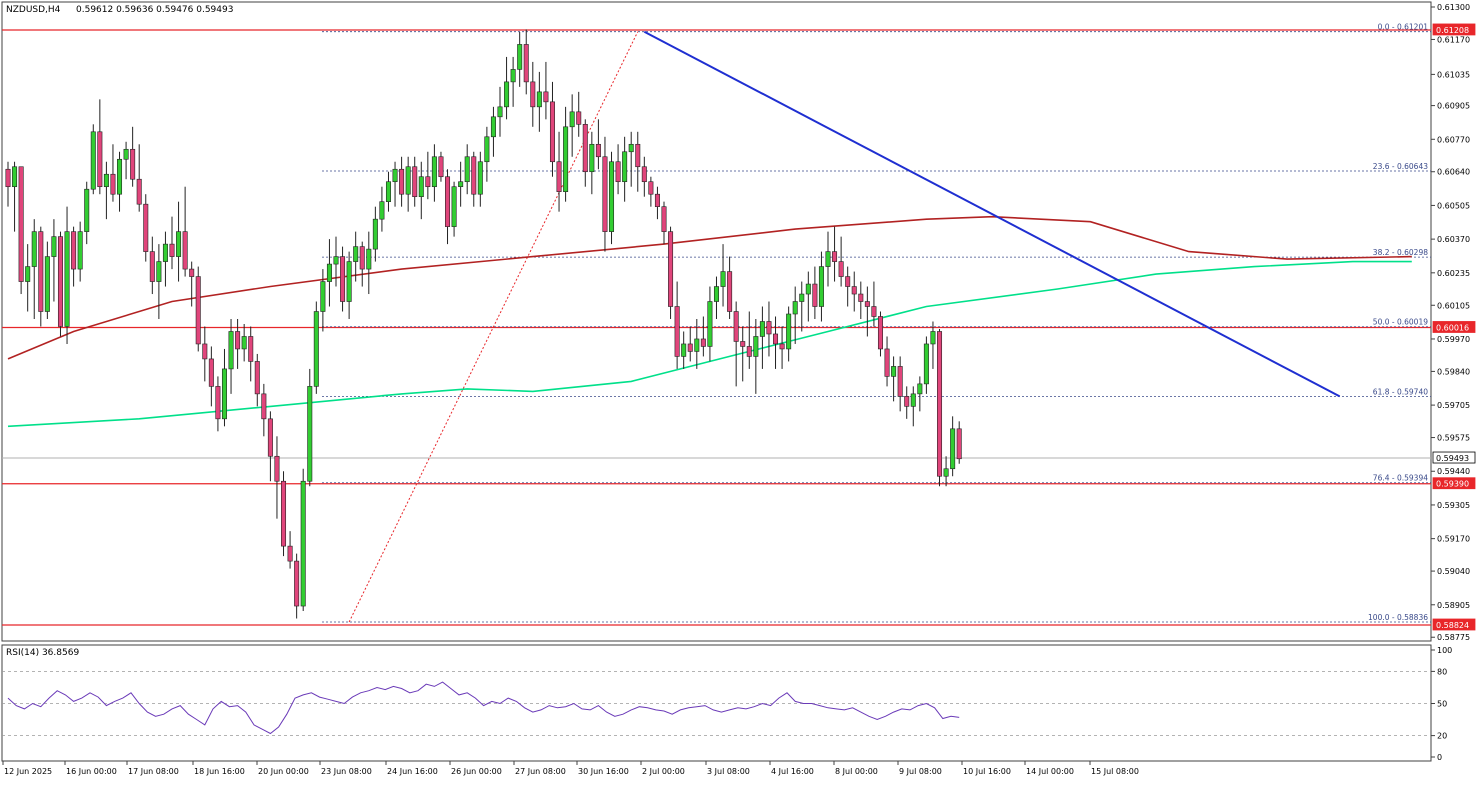 This screenshot has width=1479, height=786. What do you see at coordinates (1453, 371) in the screenshot?
I see `y-tick-label: 0.59840` at bounding box center [1453, 371].